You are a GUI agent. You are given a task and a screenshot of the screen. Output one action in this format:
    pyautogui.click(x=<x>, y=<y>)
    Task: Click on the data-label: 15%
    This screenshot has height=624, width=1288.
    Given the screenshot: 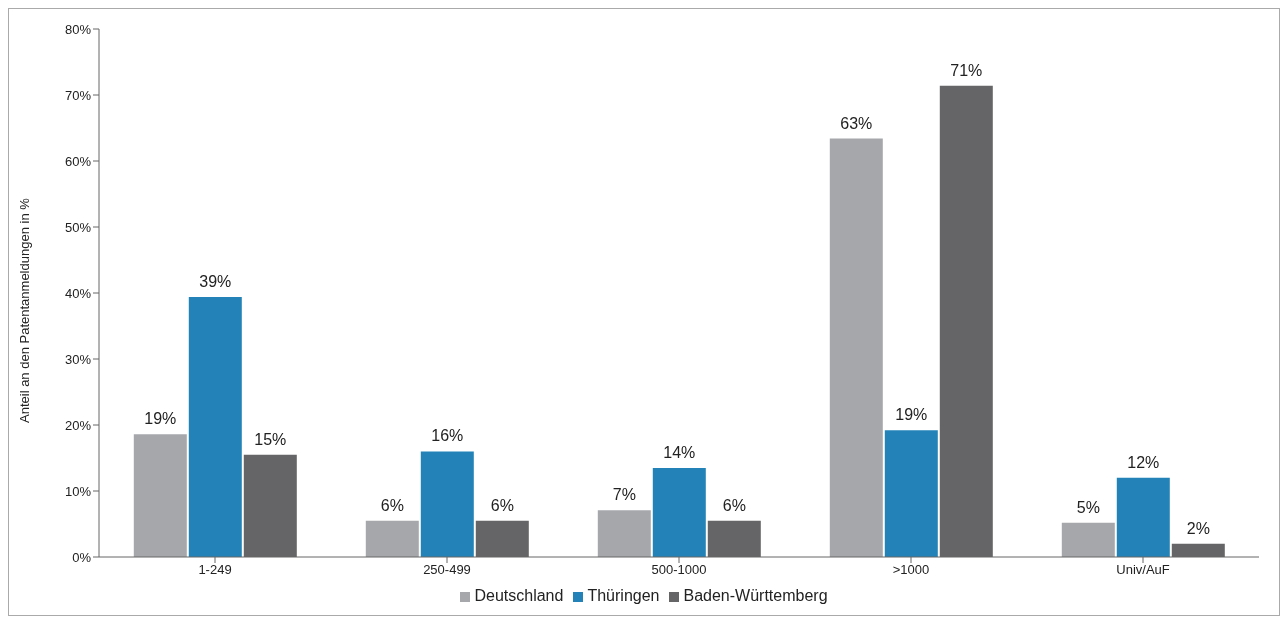 What is the action you would take?
    pyautogui.click(x=270, y=439)
    